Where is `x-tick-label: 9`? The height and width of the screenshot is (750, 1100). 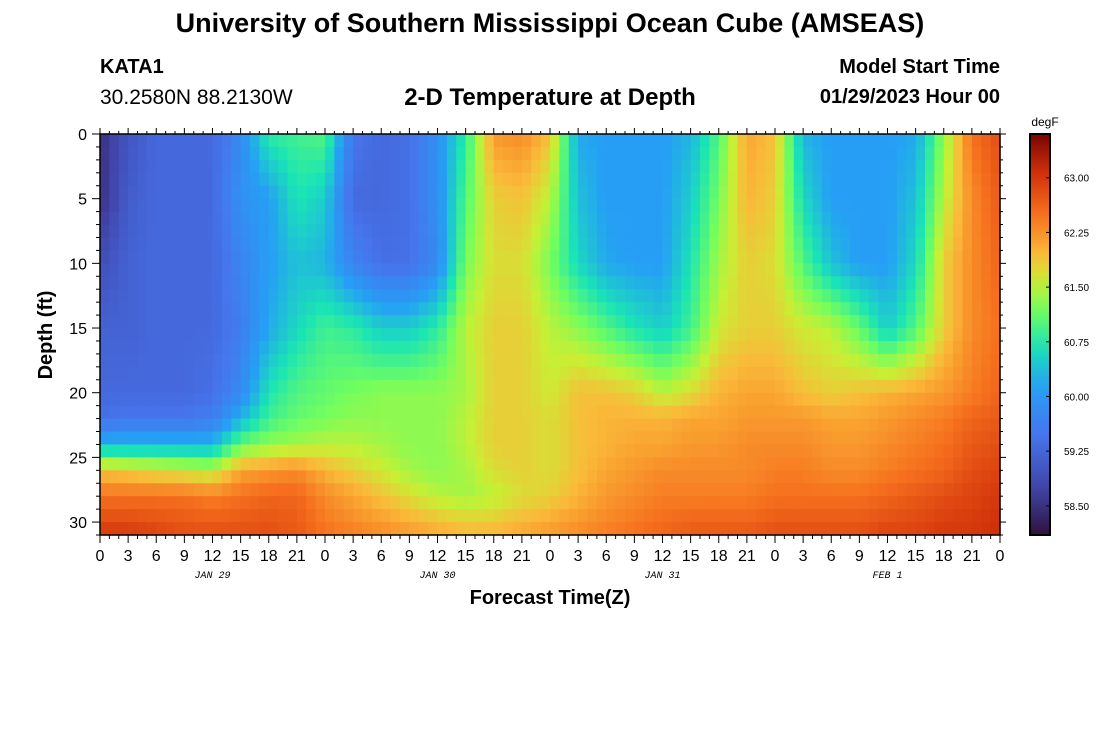 x-tick-label: 9 is located at coordinates (184, 556).